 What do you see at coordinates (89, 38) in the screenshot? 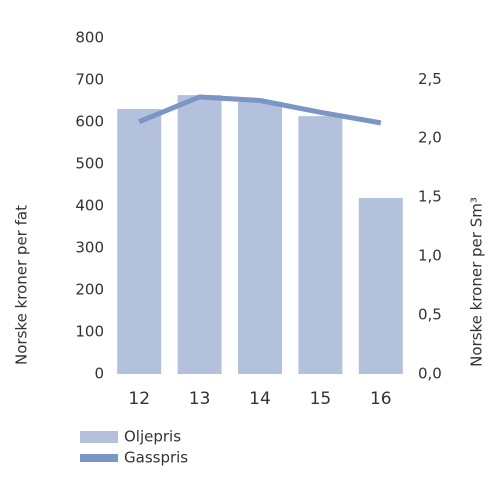
I see `y-tick-label: 800` at bounding box center [89, 38].